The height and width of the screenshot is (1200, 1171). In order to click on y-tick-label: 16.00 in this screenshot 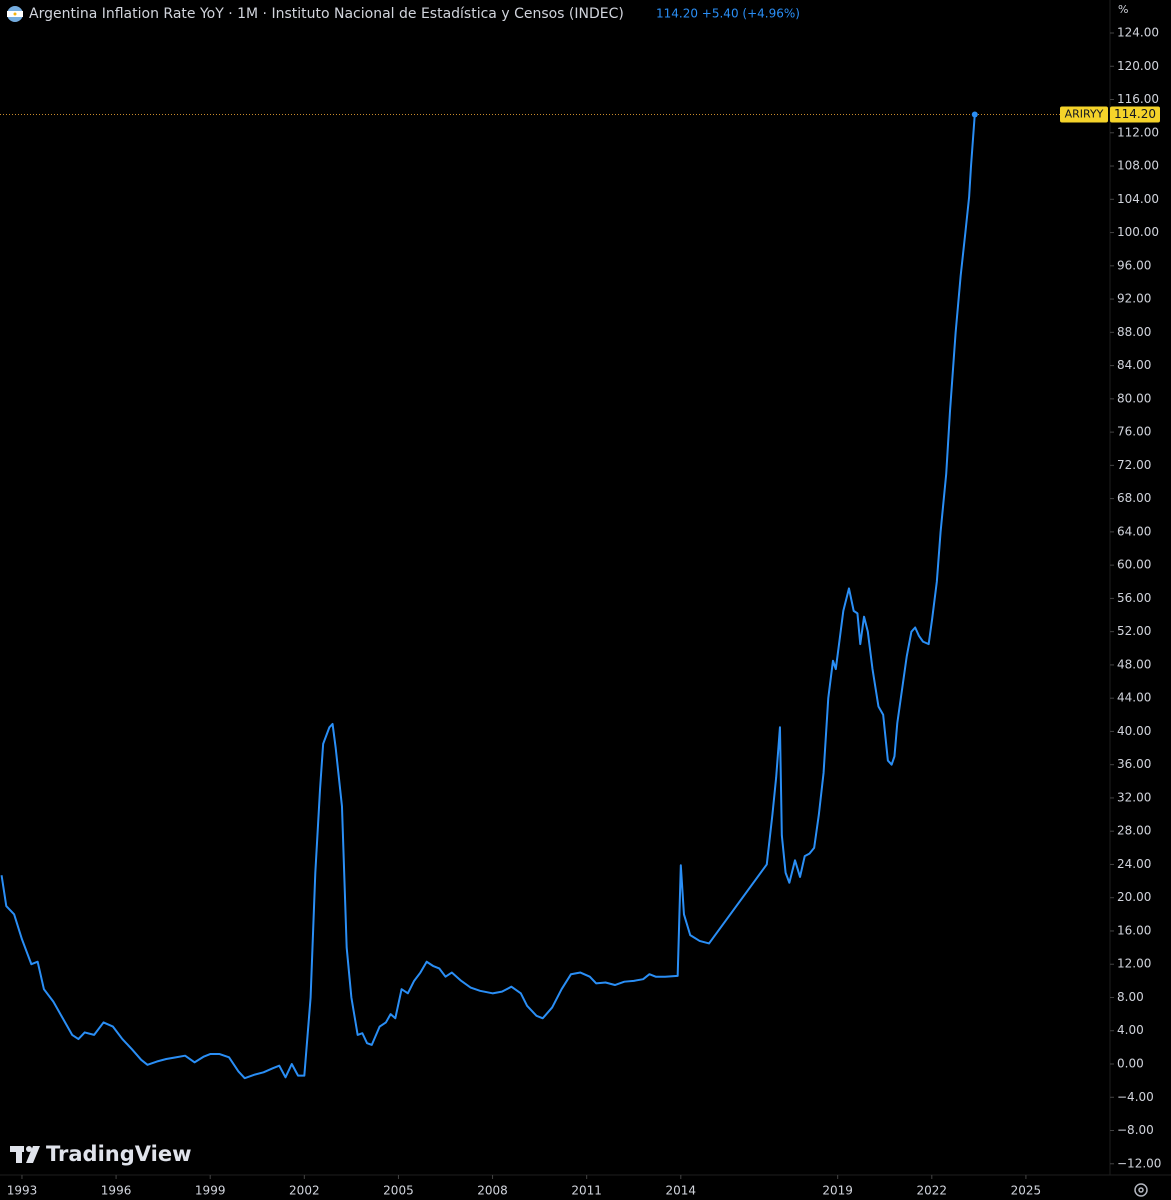, I will do `click(1134, 930)`.